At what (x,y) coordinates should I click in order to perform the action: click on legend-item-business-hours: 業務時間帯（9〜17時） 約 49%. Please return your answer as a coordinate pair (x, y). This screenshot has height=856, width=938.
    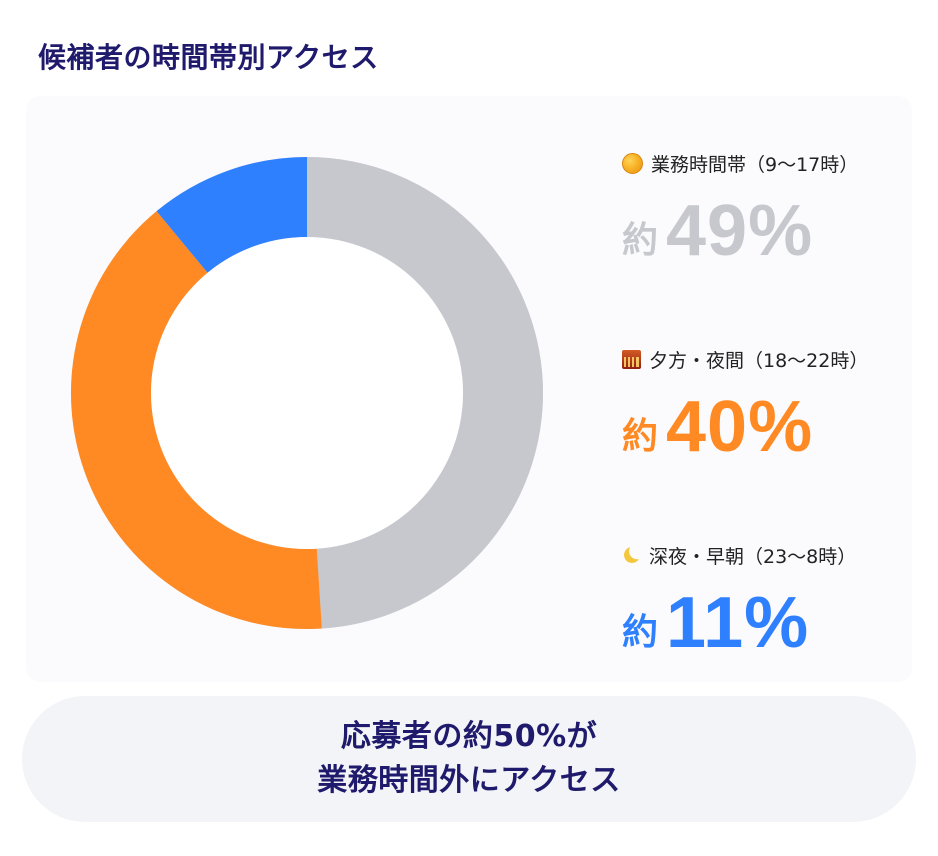
    Looking at the image, I should click on (767, 243).